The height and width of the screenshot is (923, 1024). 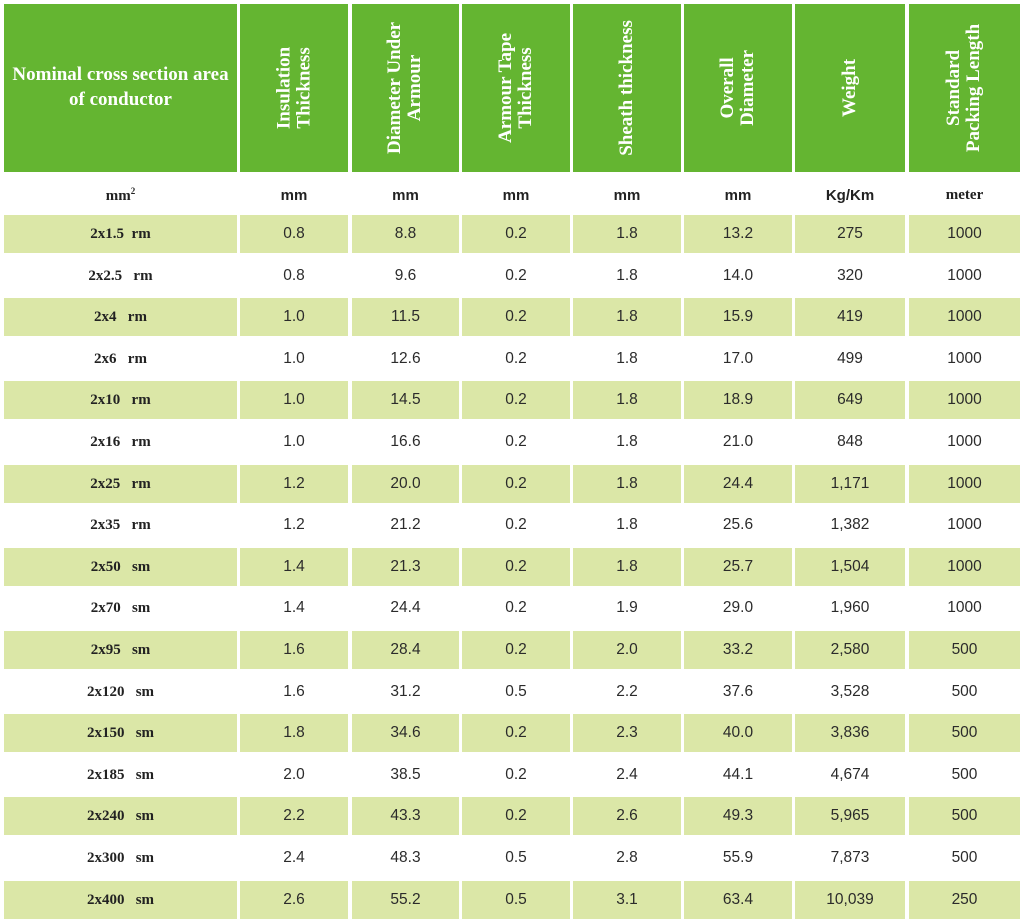 I want to click on data-cell: 25.7, so click(x=738, y=567).